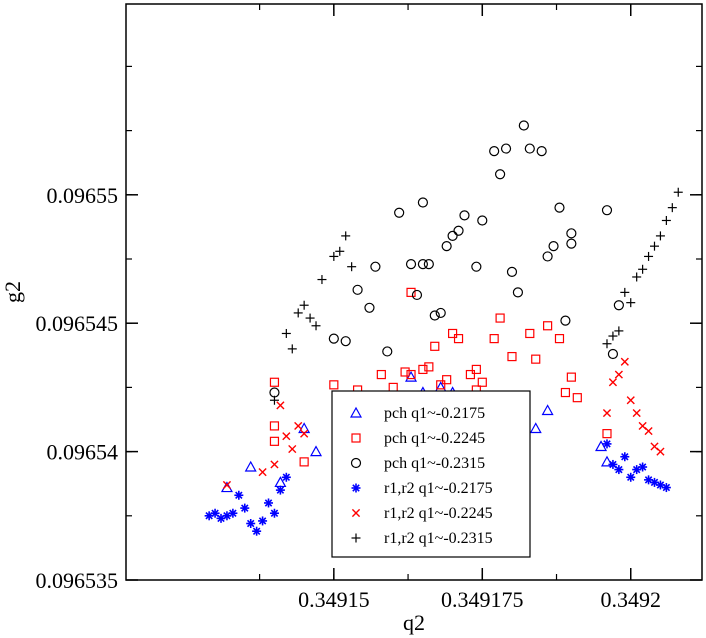 Image resolution: width=706 pixels, height=638 pixels. Describe the element at coordinates (83, 195) in the screenshot. I see `y-tick-label: 0.09655` at that location.